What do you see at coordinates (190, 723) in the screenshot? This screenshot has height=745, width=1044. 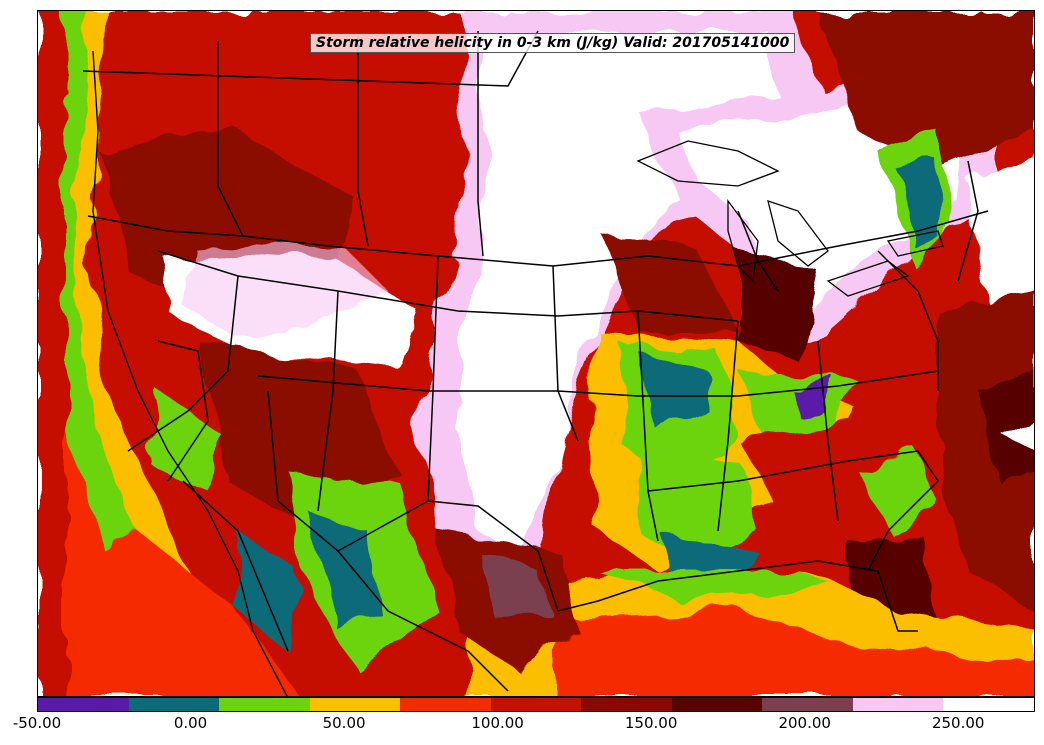 I see `colorbar-tick-label: 0.00` at bounding box center [190, 723].